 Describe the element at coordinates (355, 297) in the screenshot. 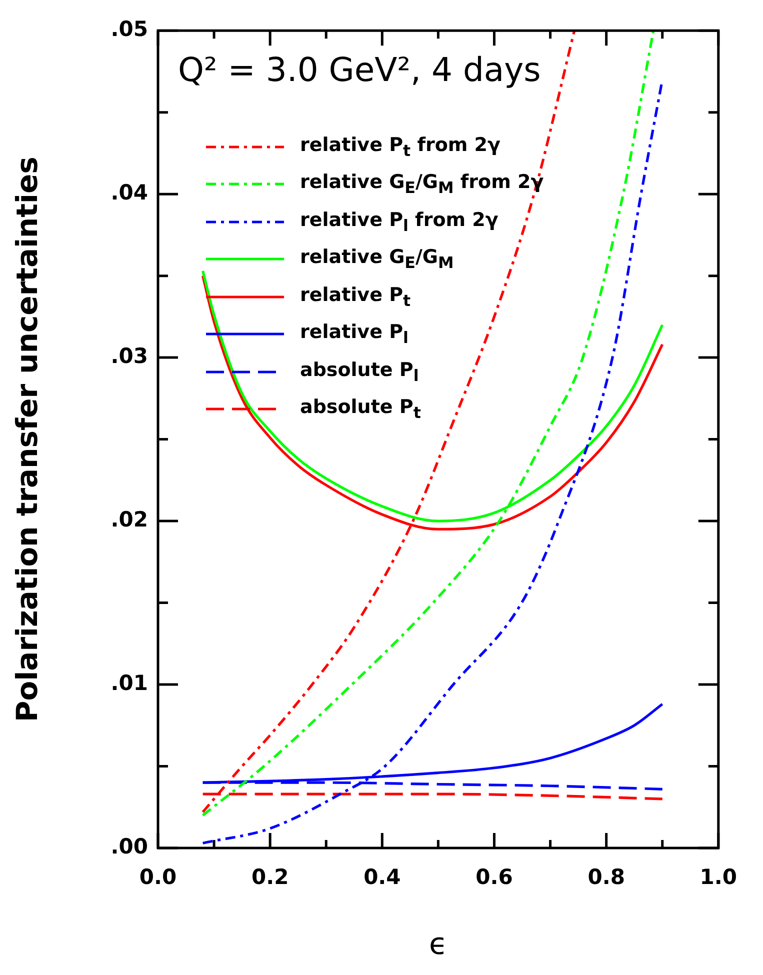

I see `legend-label: relative P$_{t}$` at that location.